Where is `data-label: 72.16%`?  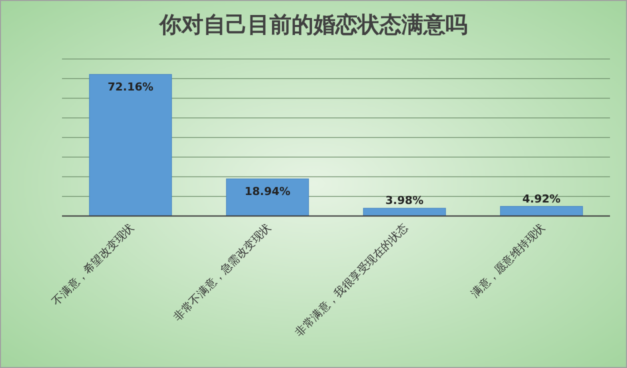
data-label: 72.16% is located at coordinates (131, 87).